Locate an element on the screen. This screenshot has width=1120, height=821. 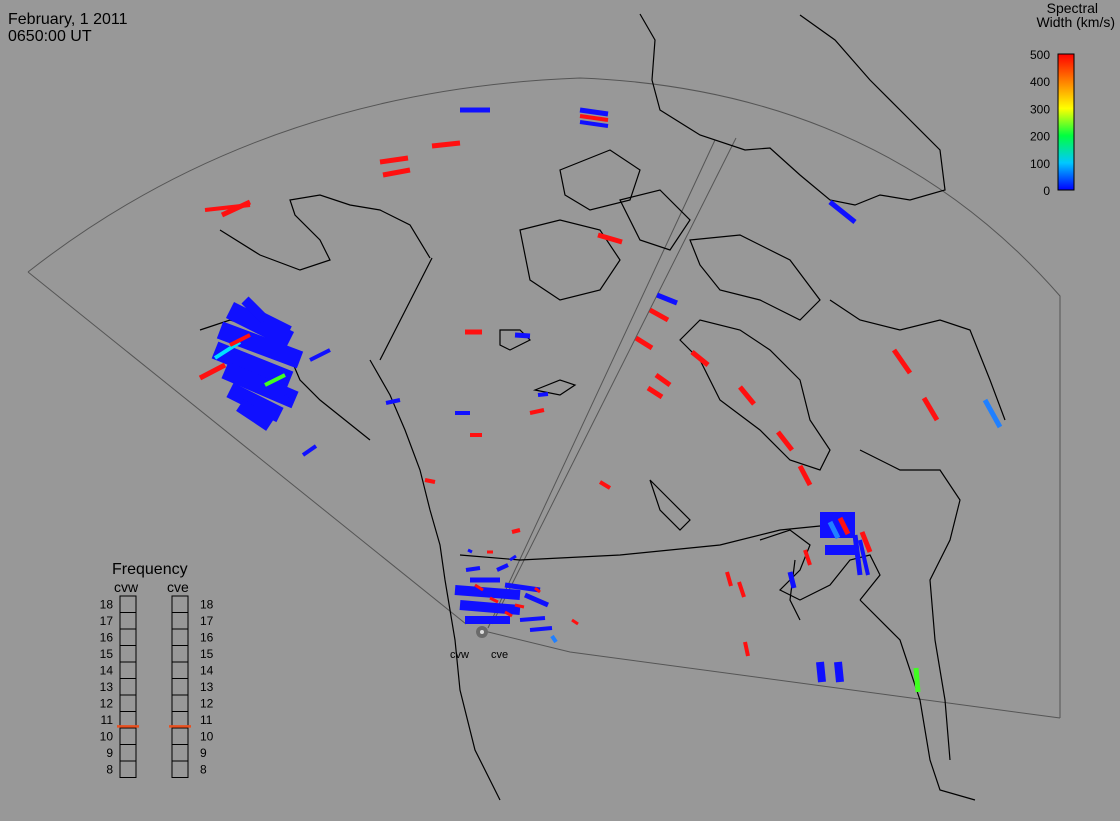
baffin-island is located at coordinates (755, 277).